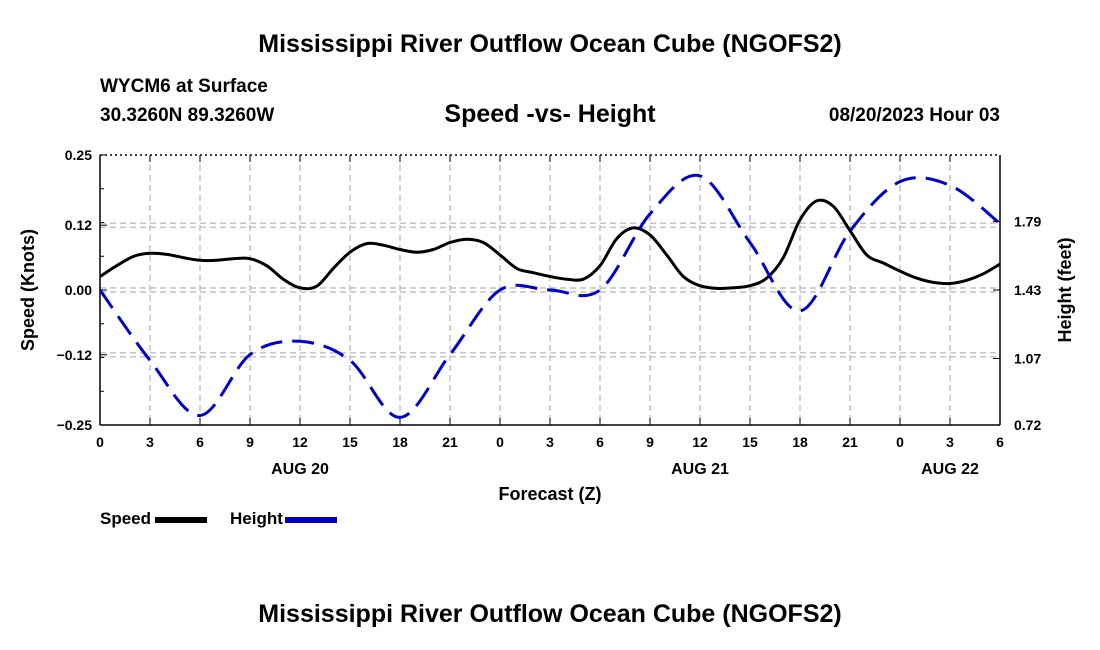 Image resolution: width=1100 pixels, height=650 pixels. I want to click on legend-speed-swatch, so click(181, 519).